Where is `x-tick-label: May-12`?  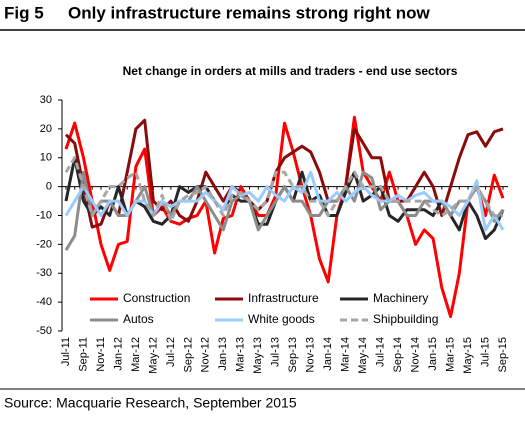 x-tick-label: May-12 is located at coordinates (153, 355).